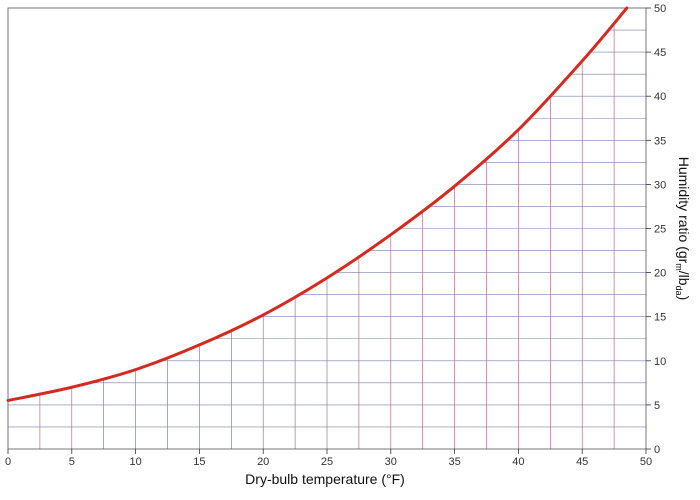 This screenshot has width=700, height=500. Describe the element at coordinates (135, 462) in the screenshot. I see `x-tick-label: 10` at that location.